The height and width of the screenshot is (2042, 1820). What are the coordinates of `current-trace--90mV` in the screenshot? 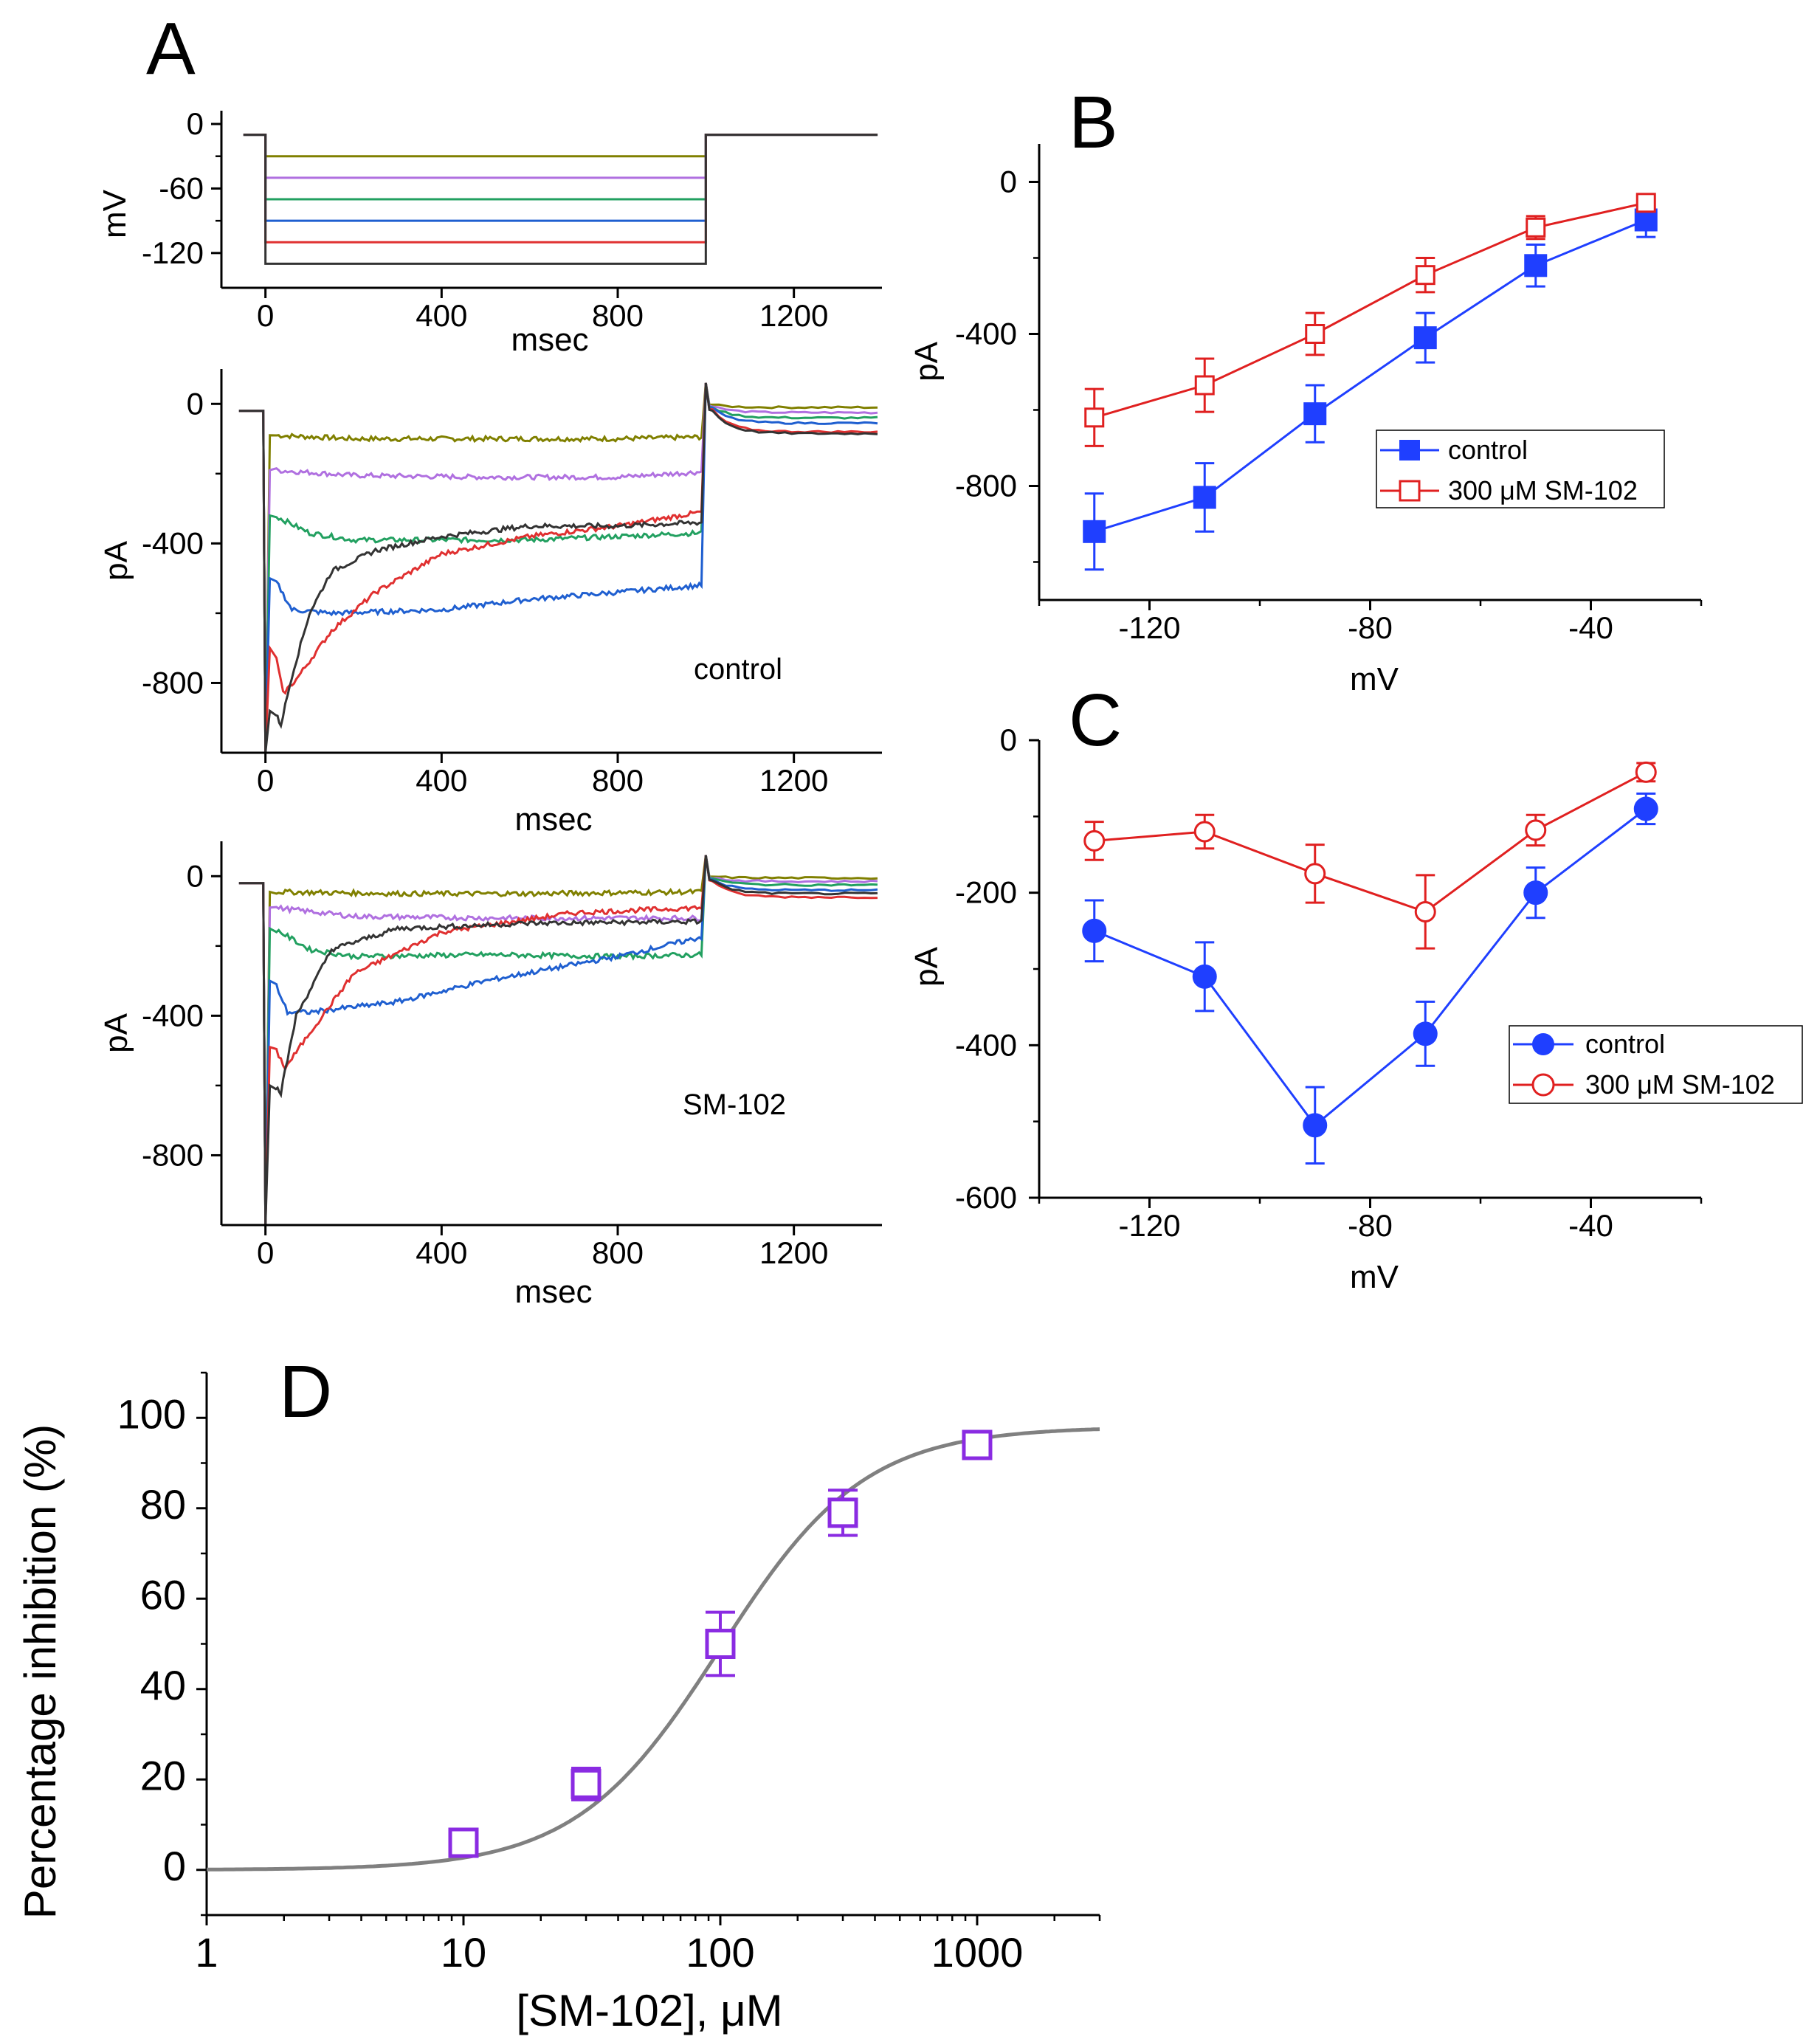 It's located at (558, 1040).